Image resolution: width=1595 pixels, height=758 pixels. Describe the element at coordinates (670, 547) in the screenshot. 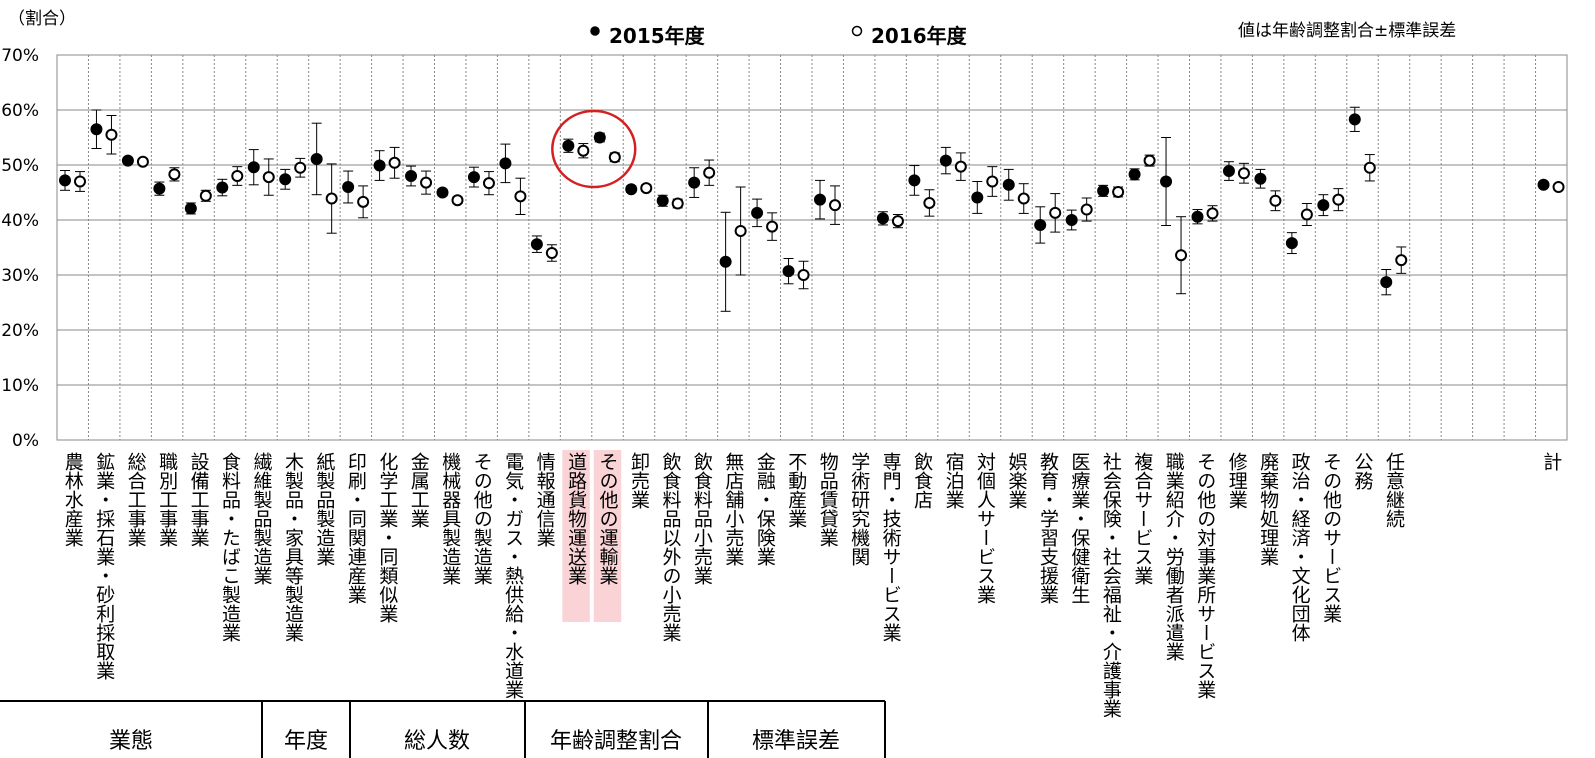

I see `x-tick-label: 飲食料品以外の小売業` at that location.